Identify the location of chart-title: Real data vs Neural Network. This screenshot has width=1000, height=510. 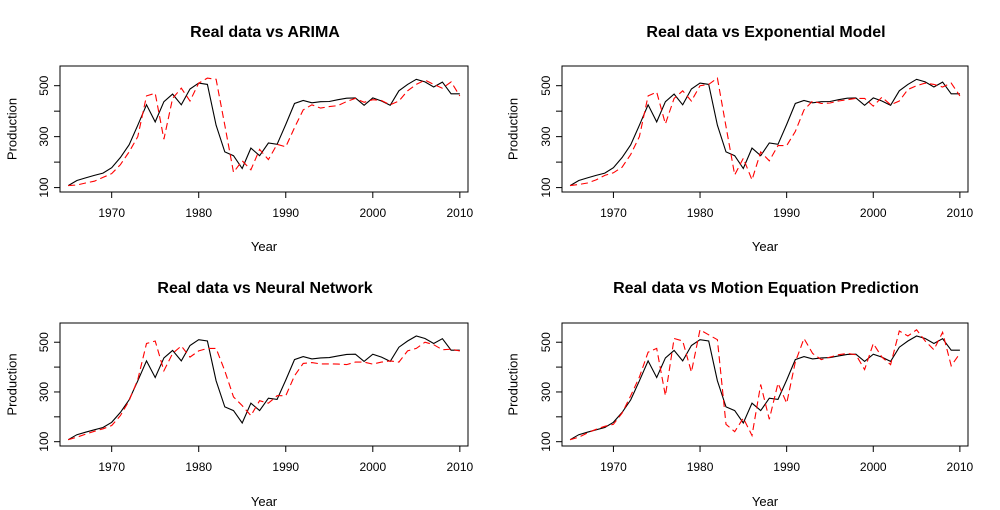
(264, 288).